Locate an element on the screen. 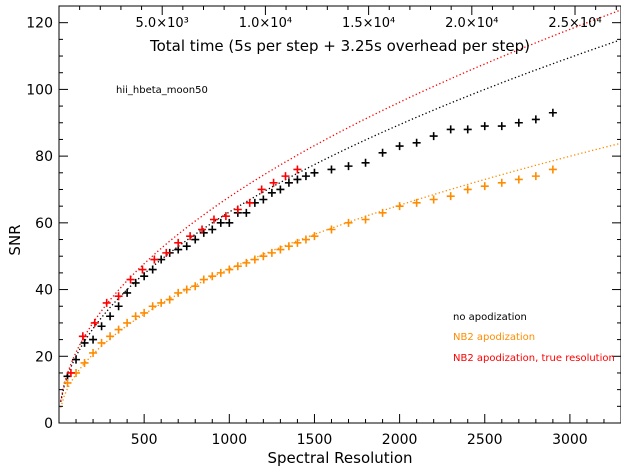 This screenshot has height=468, width=621. top-tick-label-2: 1.5×10⁴ is located at coordinates (368, 23).